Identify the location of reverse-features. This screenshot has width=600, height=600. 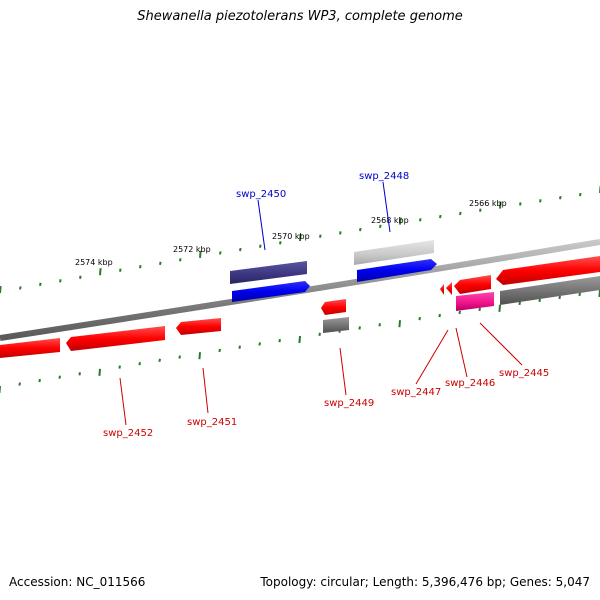
(247, 316).